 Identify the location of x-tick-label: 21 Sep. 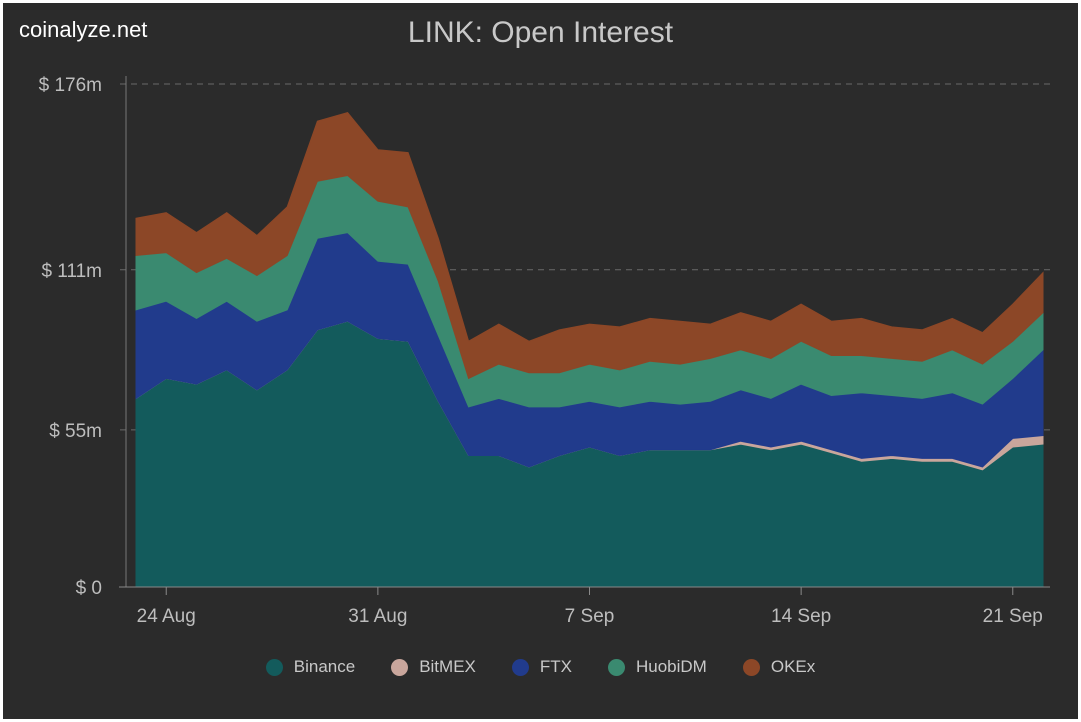
(1013, 616).